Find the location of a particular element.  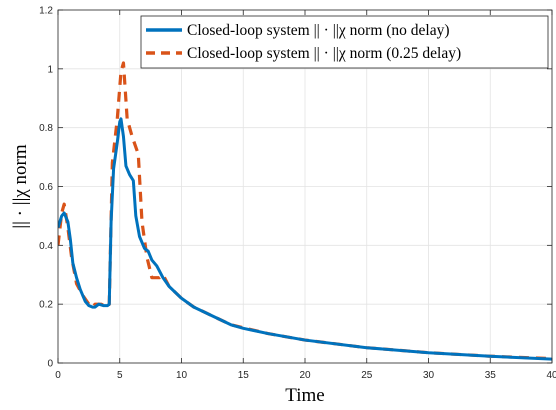

x-tick-label: 0 is located at coordinates (58, 375).